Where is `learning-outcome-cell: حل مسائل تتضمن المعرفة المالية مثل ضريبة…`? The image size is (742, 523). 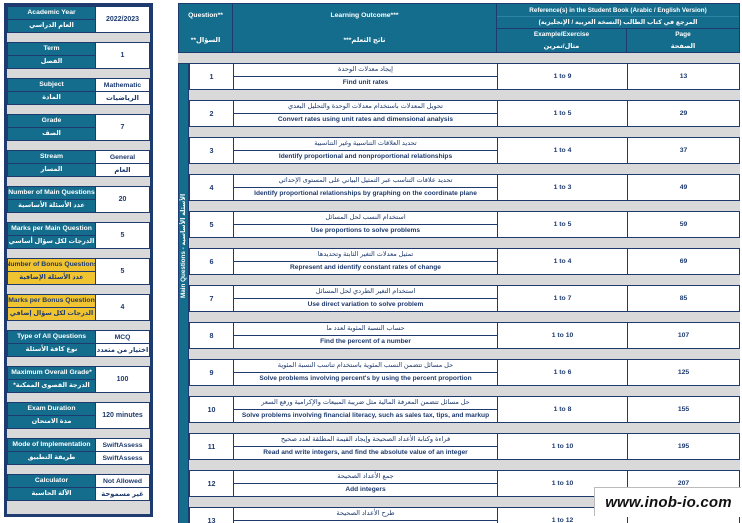 learning-outcome-cell: حل مسائل تتضمن المعرفة المالية مثل ضريبة… is located at coordinates (366, 409).